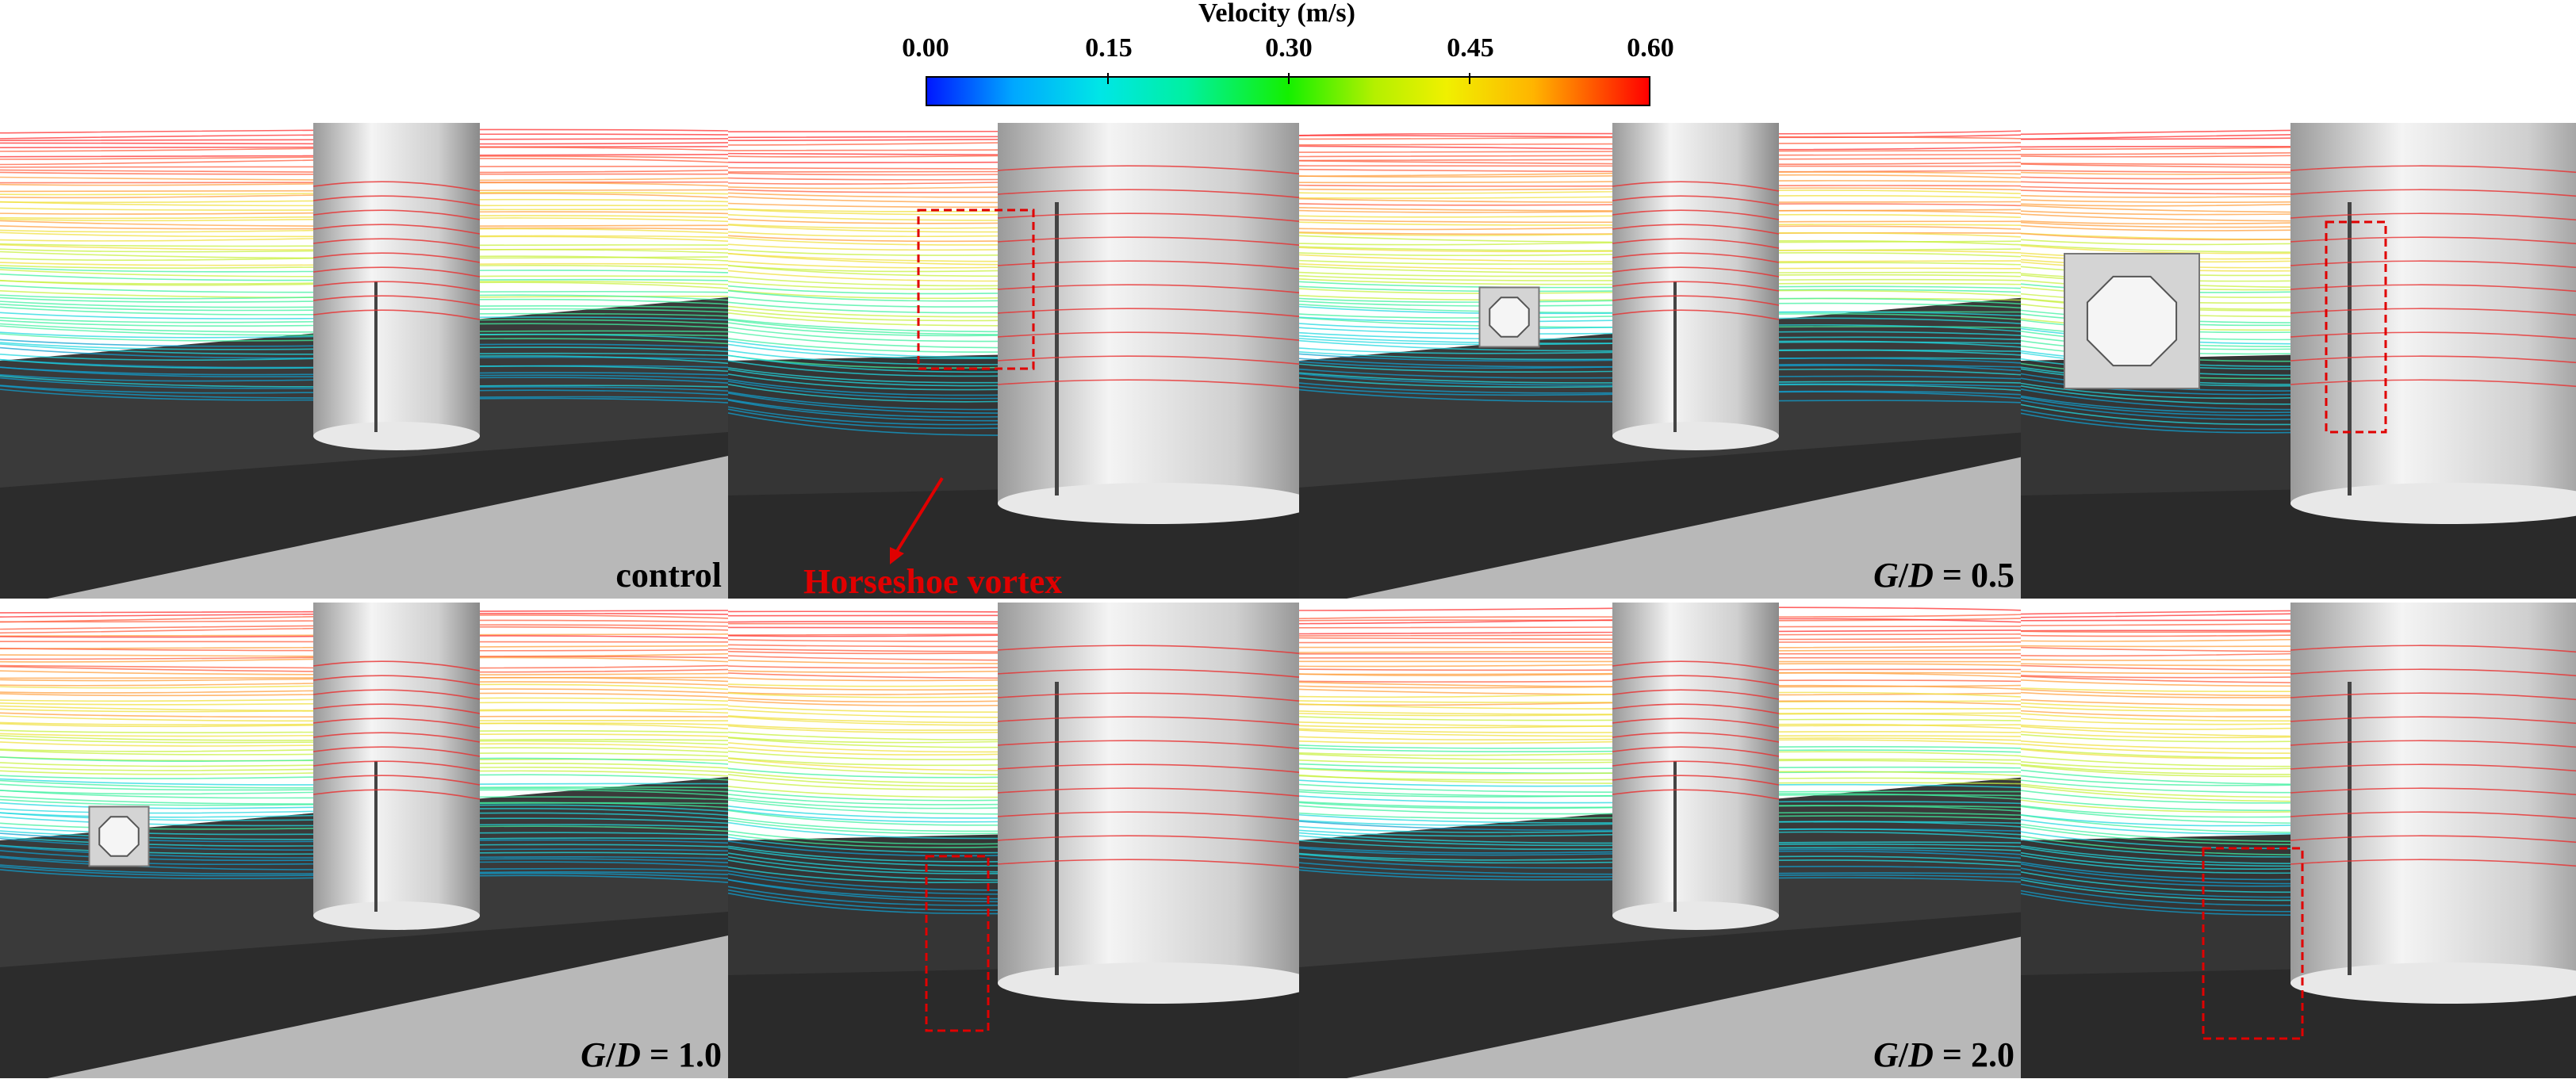  I want to click on panel-label-gd10: G/D = 1.0, so click(652, 1054).